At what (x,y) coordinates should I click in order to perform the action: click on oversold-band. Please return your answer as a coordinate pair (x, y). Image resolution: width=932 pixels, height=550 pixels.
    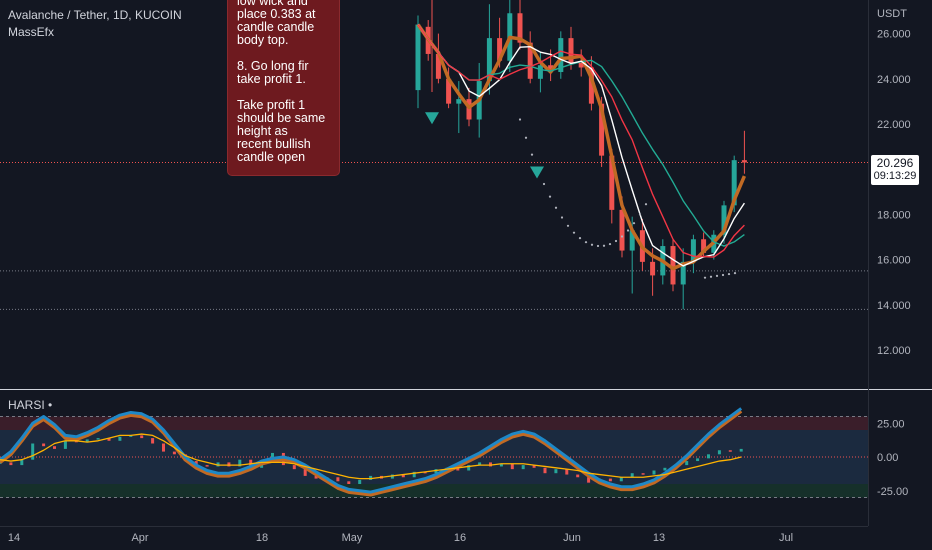
    Looking at the image, I should click on (434, 491).